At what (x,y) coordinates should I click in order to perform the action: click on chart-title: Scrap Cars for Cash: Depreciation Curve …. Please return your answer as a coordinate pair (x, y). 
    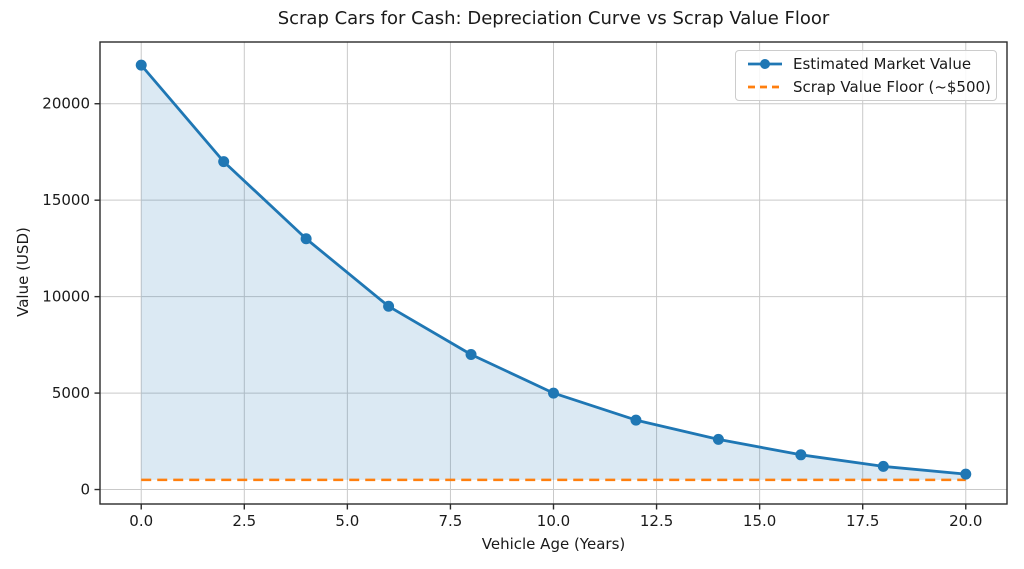
    Looking at the image, I should click on (553, 18).